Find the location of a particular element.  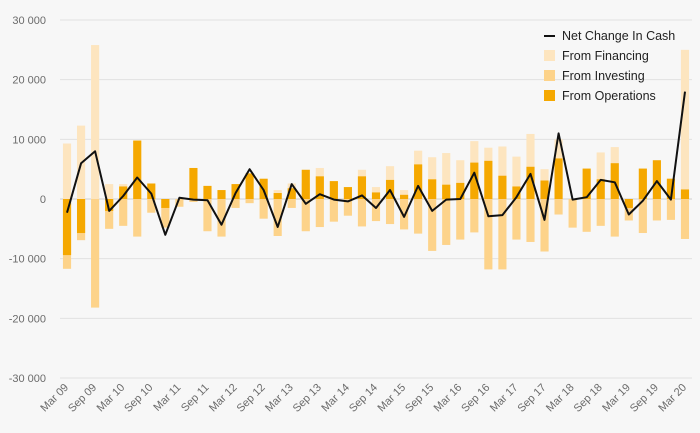

y-tick-label: -20 000 is located at coordinates (27, 319).